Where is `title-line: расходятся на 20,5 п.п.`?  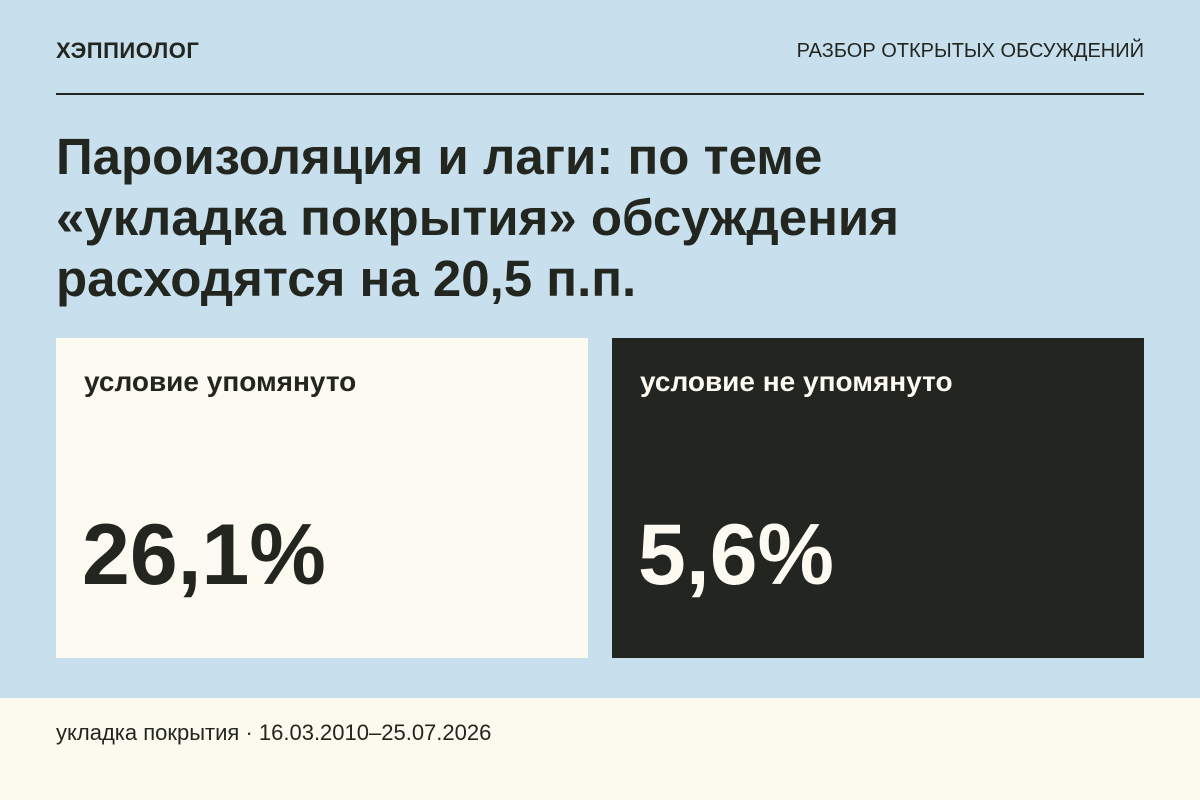 title-line: расходятся на 20,5 п.п. is located at coordinates (346, 278).